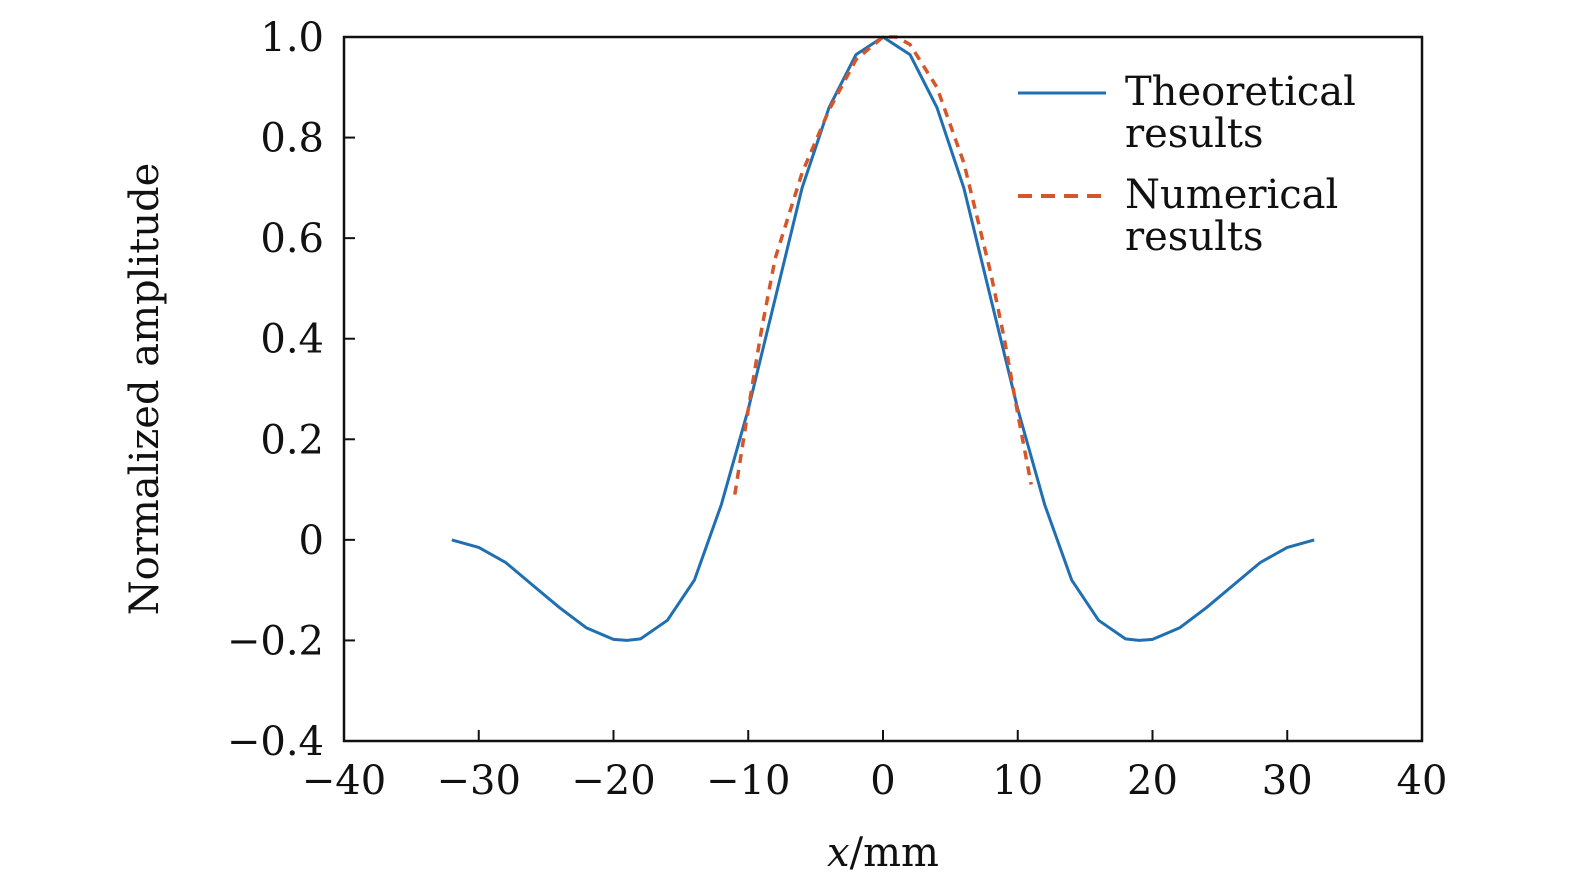 This screenshot has width=1575, height=896. I want to click on legend-label-line: Numerical, so click(1231, 195).